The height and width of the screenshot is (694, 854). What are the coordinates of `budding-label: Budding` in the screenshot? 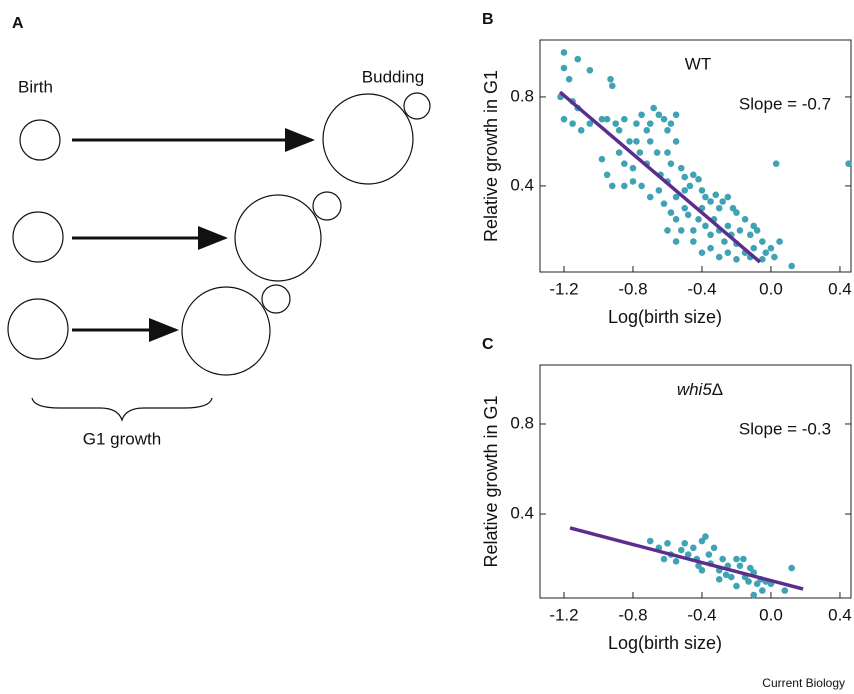 It's located at (393, 76).